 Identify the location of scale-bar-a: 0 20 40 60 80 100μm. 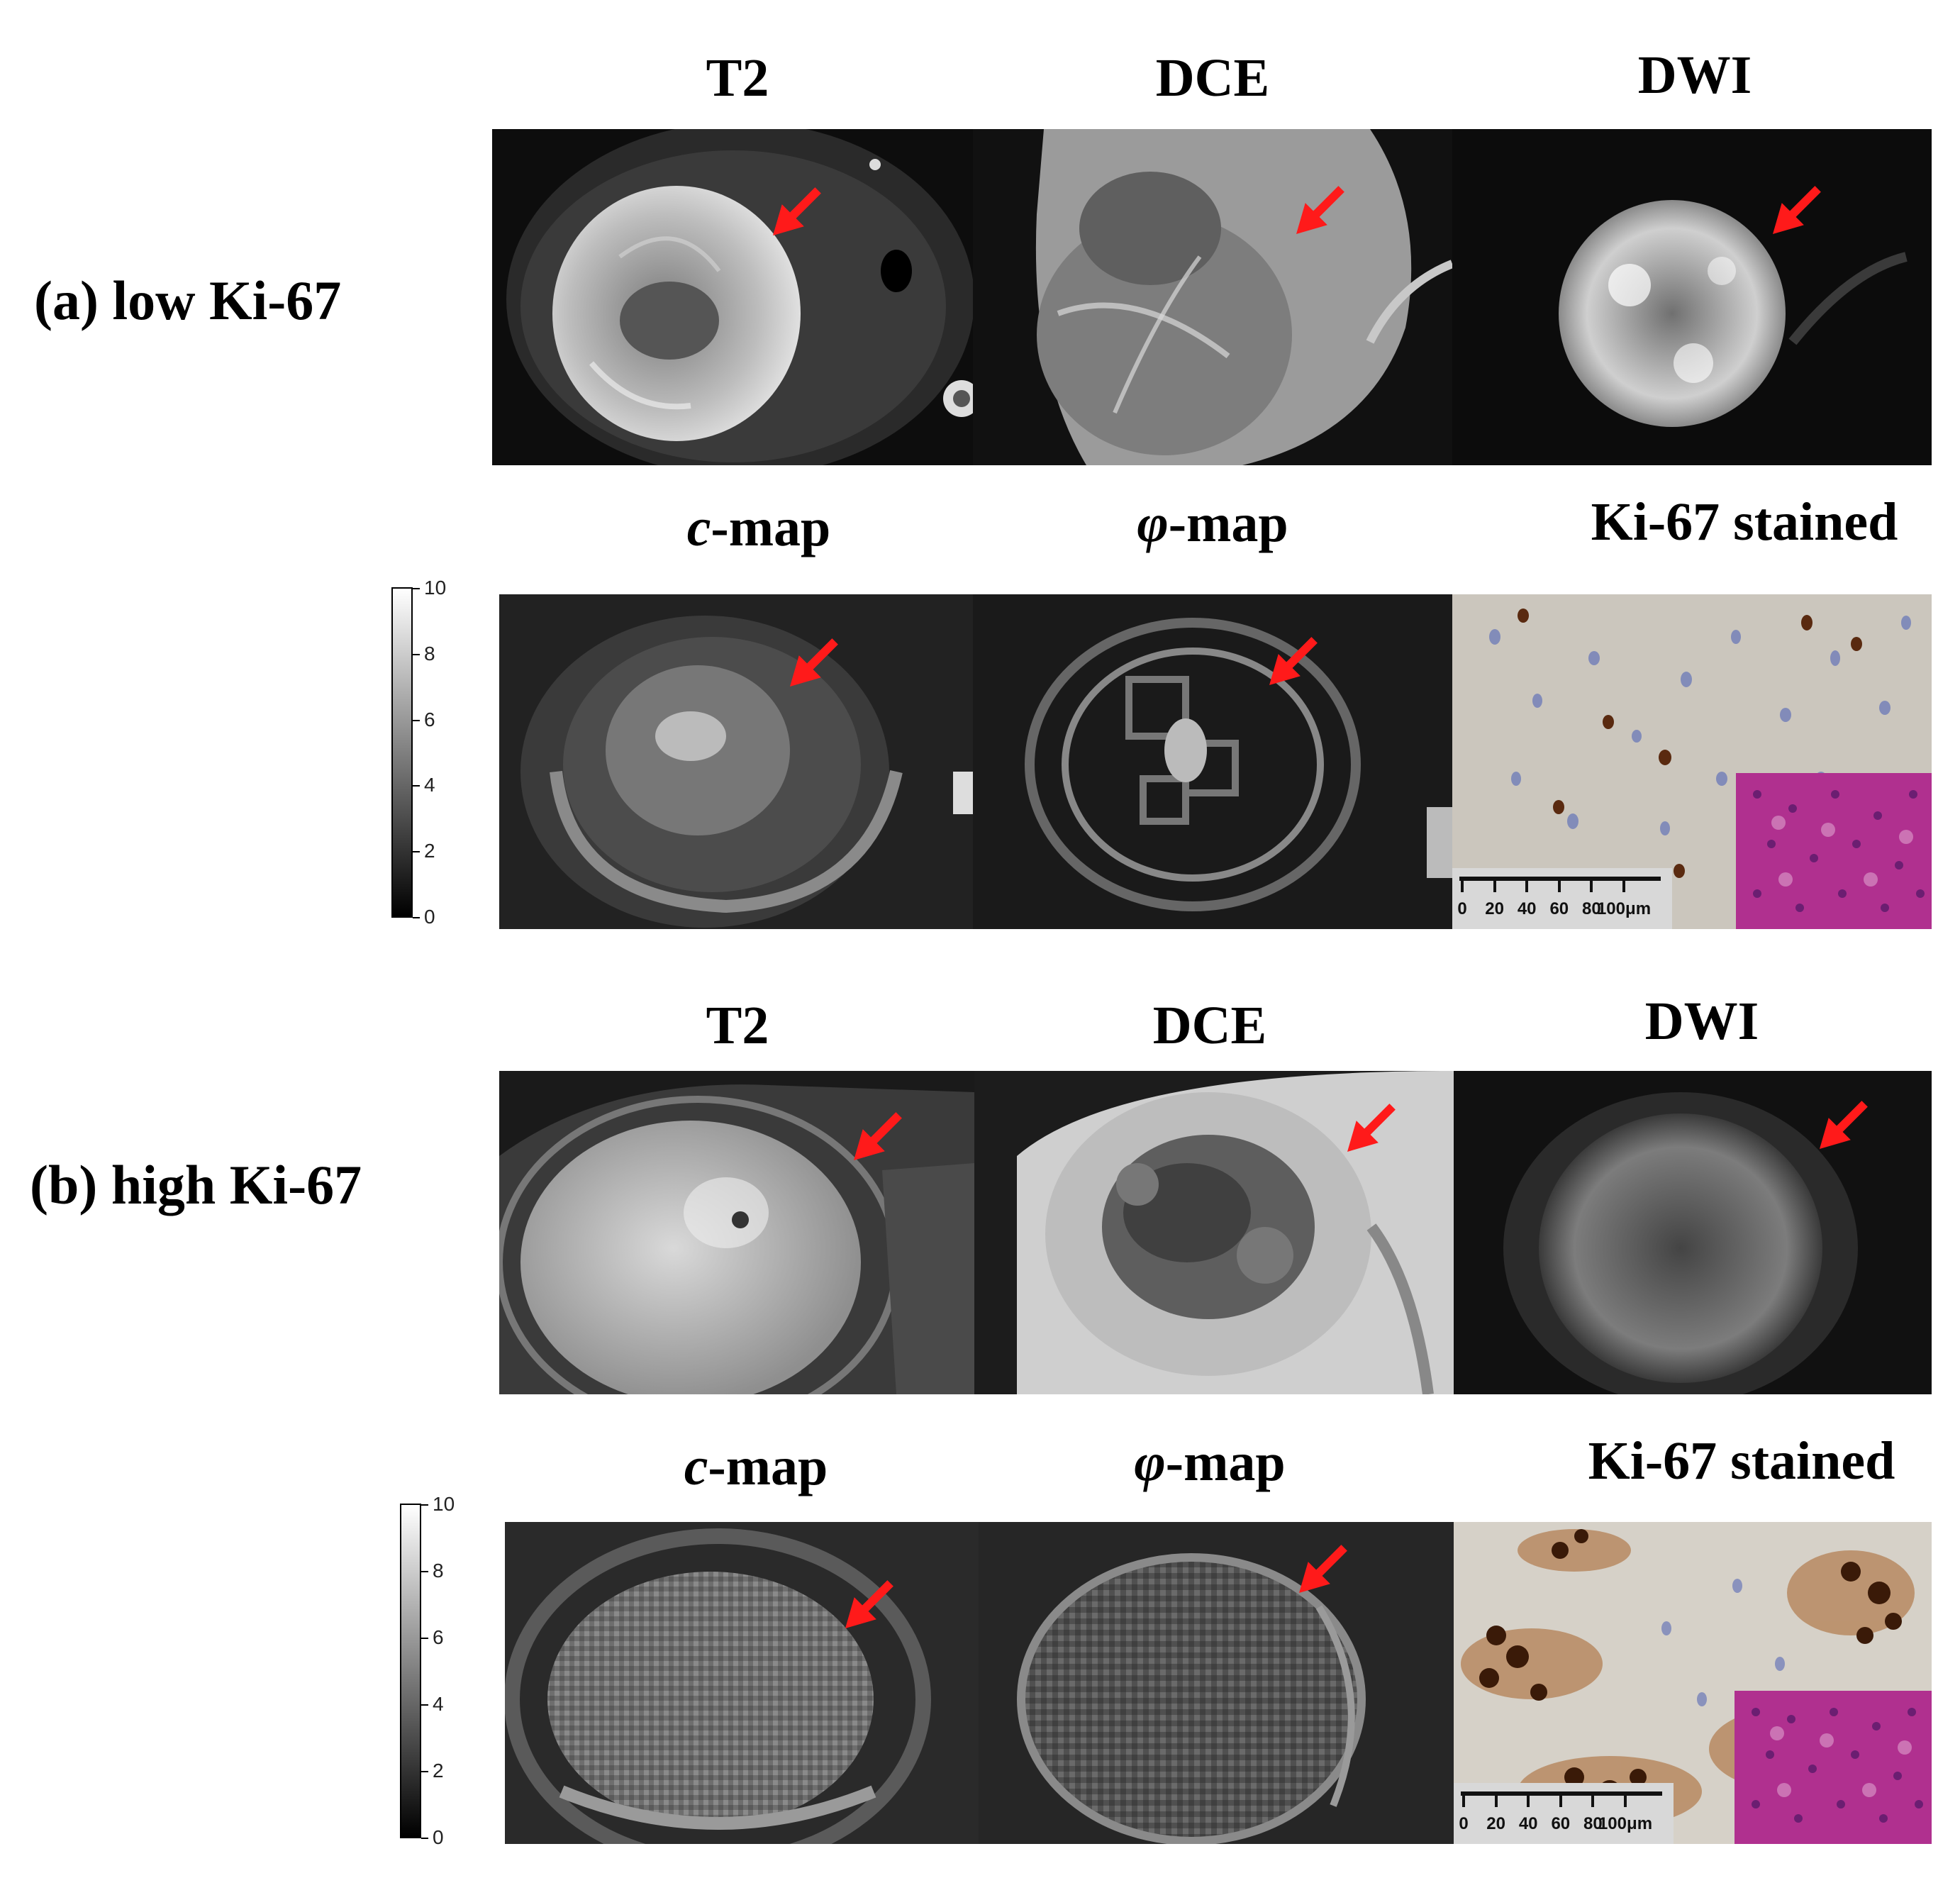
(1562, 898).